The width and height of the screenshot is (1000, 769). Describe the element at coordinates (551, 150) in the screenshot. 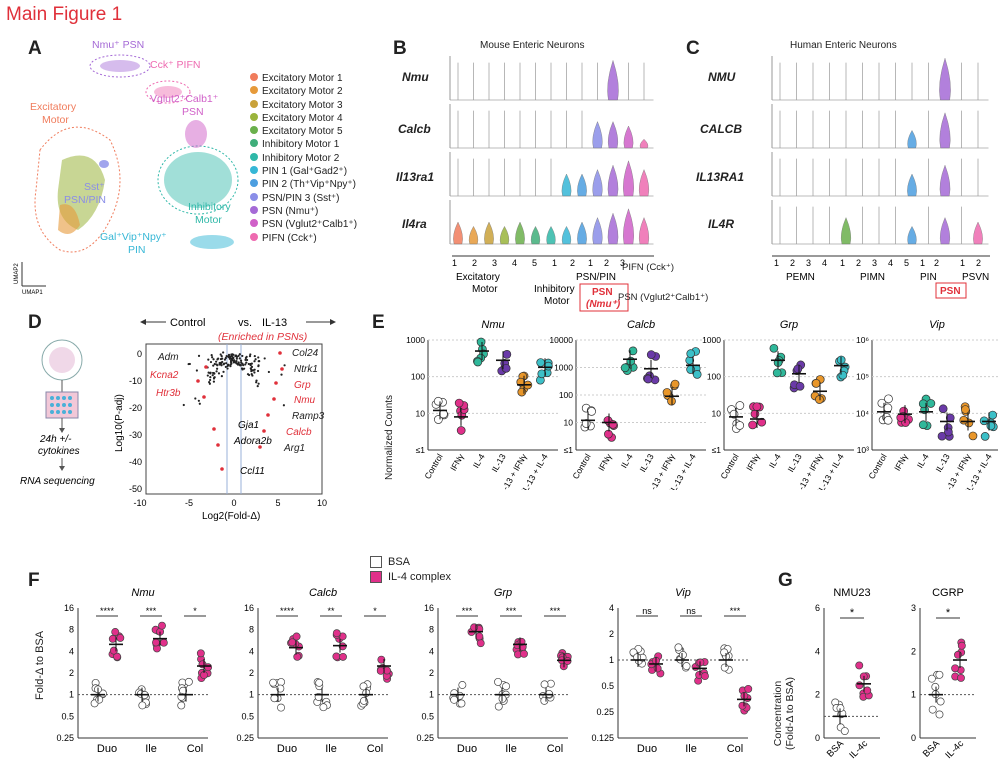

I see `panel-b-violins` at that location.